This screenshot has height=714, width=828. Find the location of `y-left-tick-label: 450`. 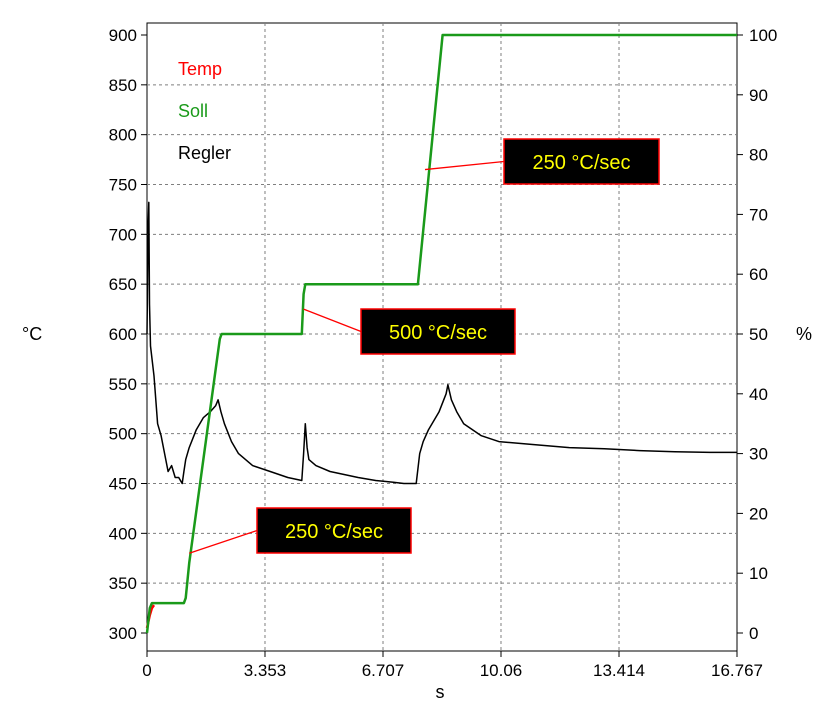

y-left-tick-label: 450 is located at coordinates (123, 484).